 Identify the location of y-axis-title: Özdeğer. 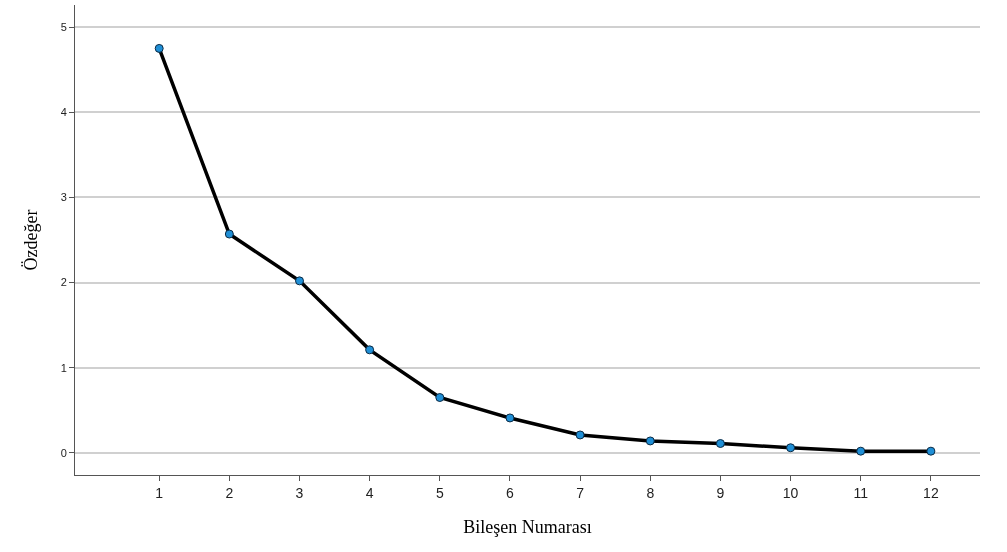
(30, 240).